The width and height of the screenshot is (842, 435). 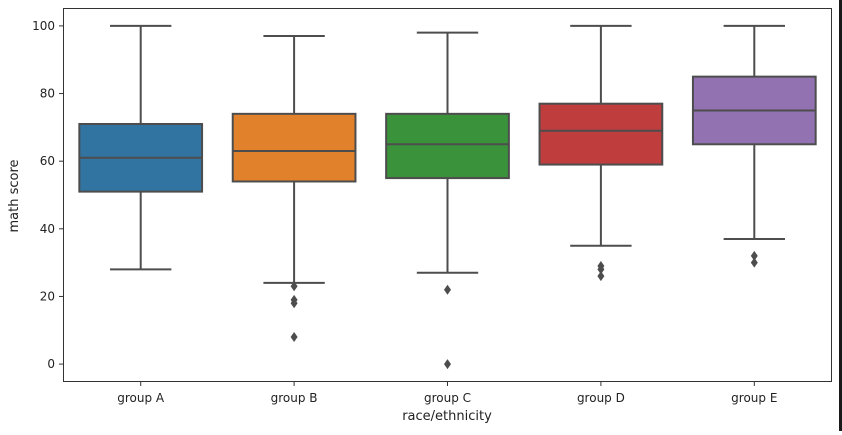 I want to click on box-group-c, so click(x=447, y=200).